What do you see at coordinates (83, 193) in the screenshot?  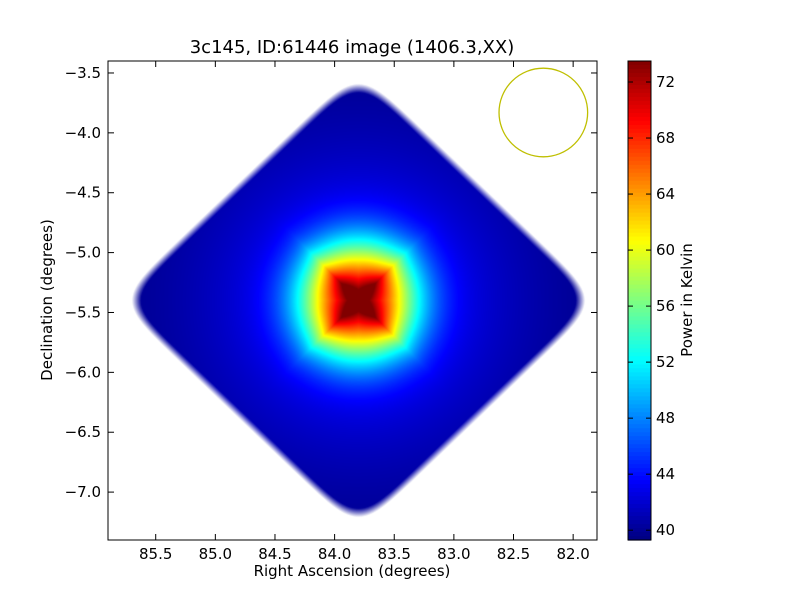 I see `y-tick-label: −4.5` at bounding box center [83, 193].